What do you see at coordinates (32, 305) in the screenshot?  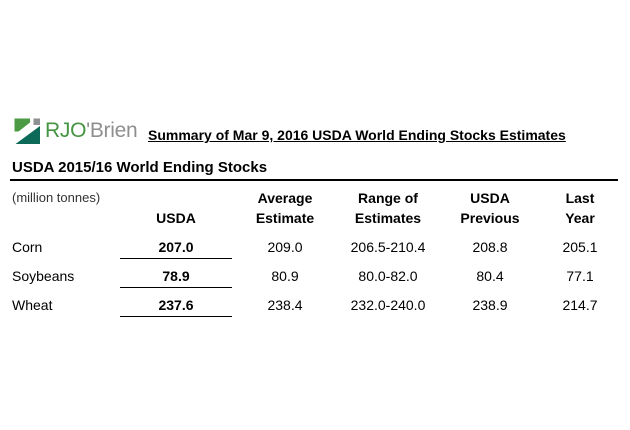 I see `cell-commodity: Wheat` at bounding box center [32, 305].